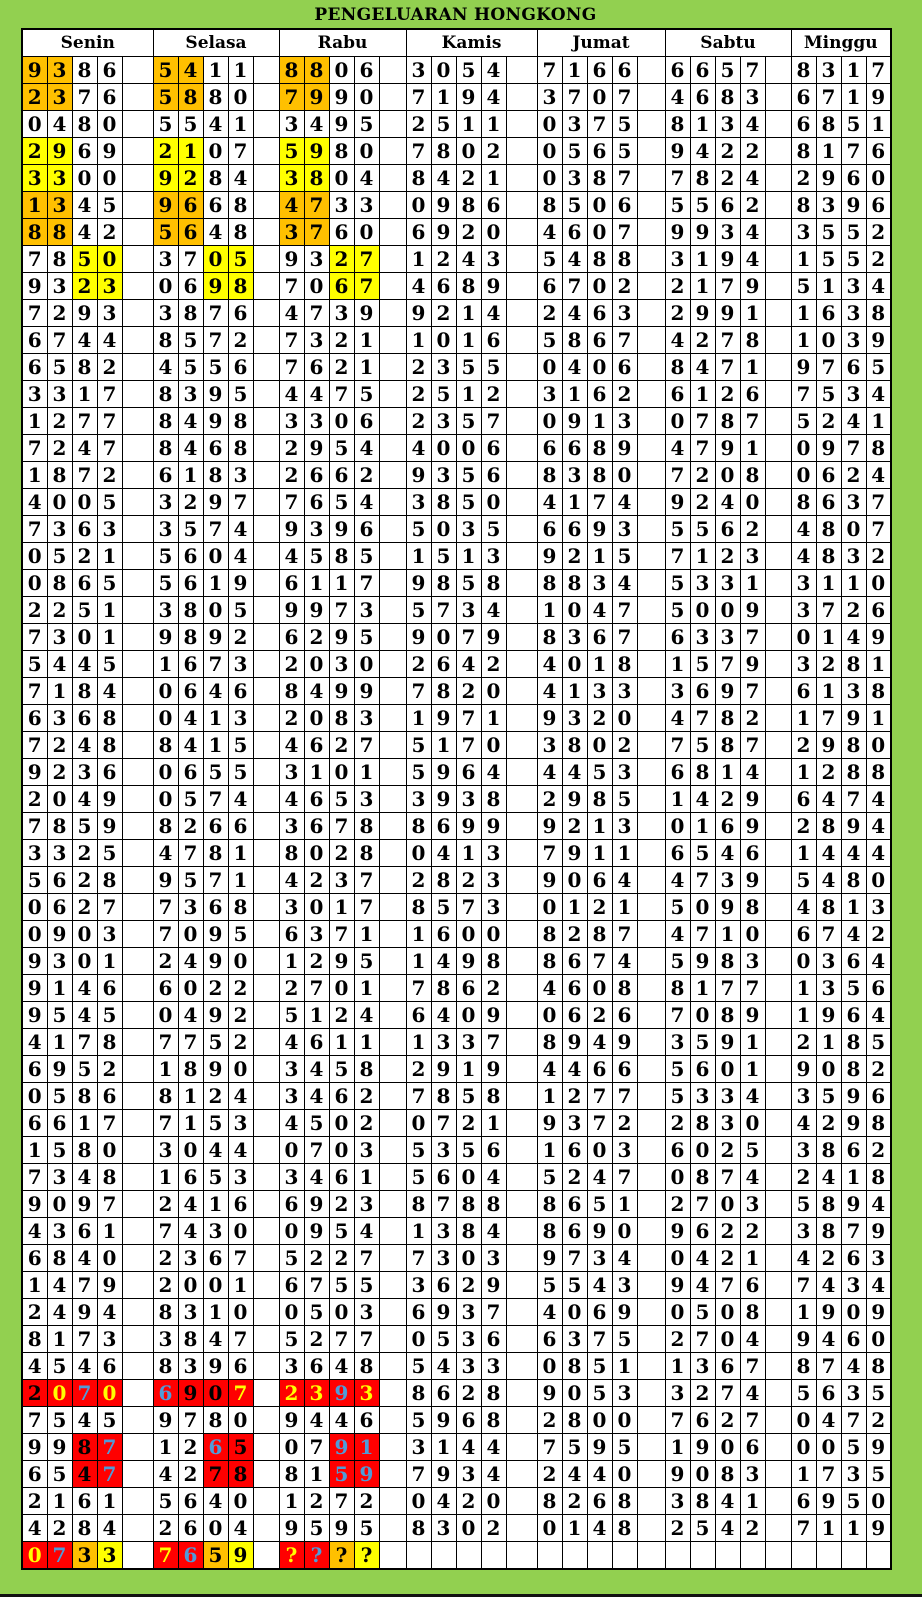 This screenshot has height=1597, width=922. Describe the element at coordinates (456, 42) in the screenshot. I see `header-row: Senin Selasa Rabu Kamis Jumat Sabtu Minggu` at that location.